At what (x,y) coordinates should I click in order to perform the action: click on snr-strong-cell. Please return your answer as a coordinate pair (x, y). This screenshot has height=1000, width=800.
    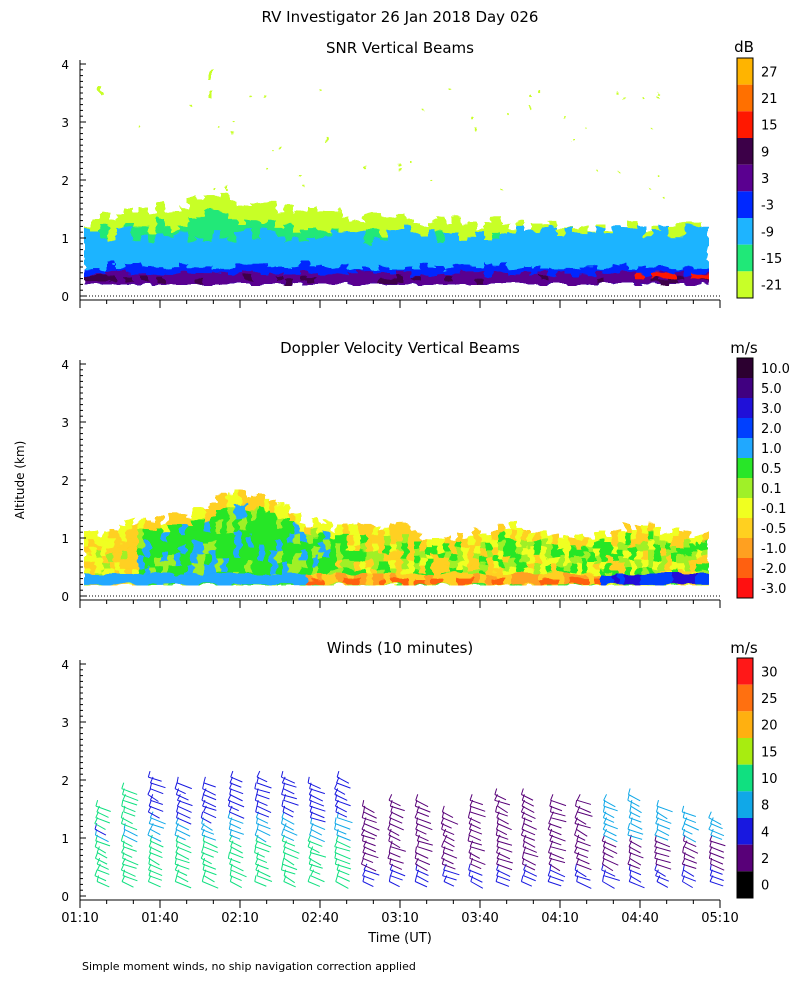
    Looking at the image, I should click on (672, 275).